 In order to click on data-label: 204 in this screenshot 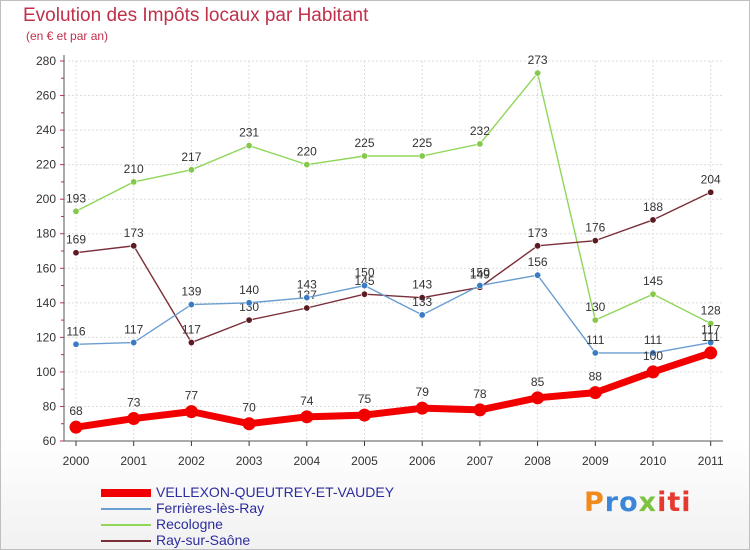, I will do `click(711, 179)`.